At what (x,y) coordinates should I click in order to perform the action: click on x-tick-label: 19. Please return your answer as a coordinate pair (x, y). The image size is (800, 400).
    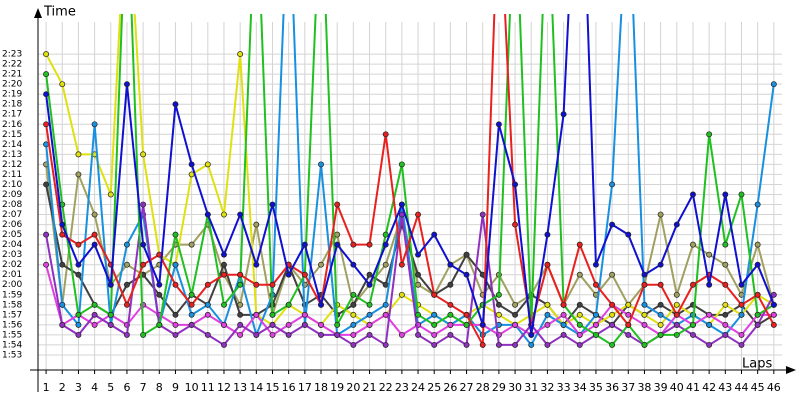
    Looking at the image, I should click on (337, 387).